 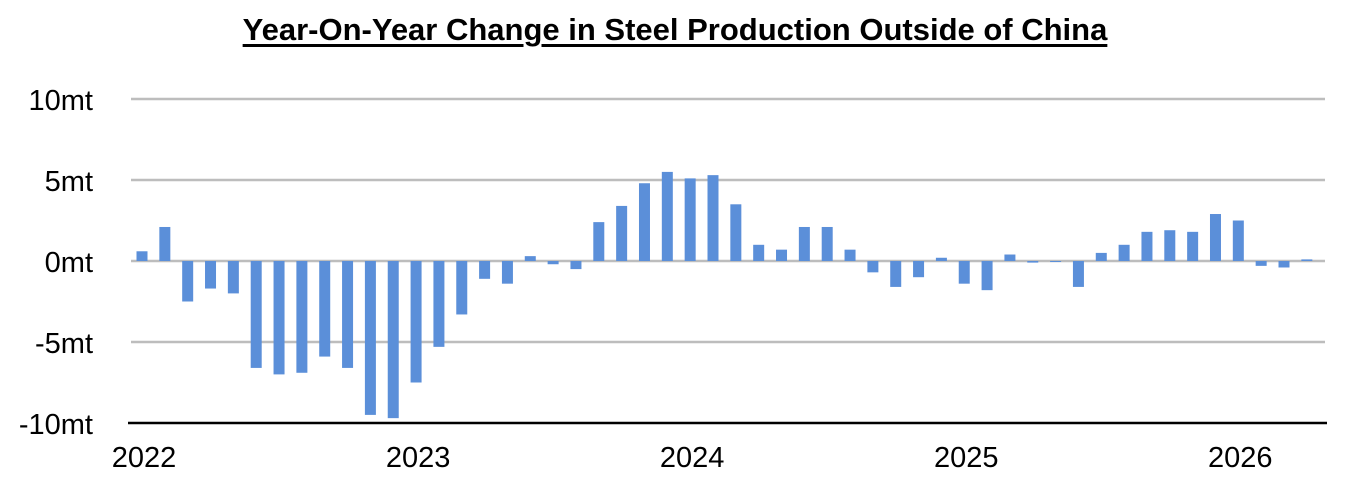 I want to click on y-tick-labels: 10mt 5mt 0mt -5mt -10mt, so click(x=56, y=263).